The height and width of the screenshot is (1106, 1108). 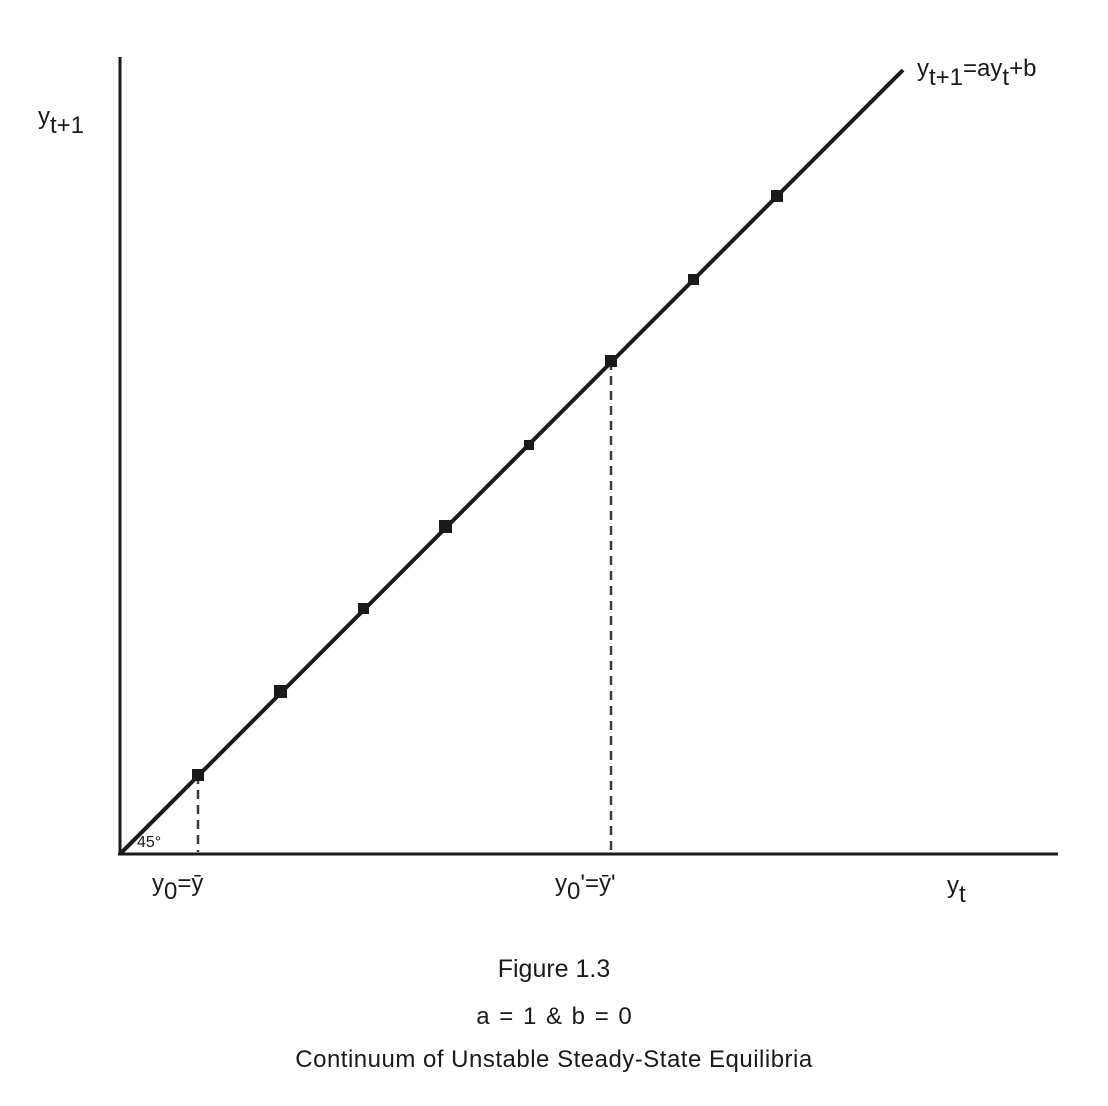 I want to click on parameter-values: a = 1 & b = 0, so click(x=554, y=1016).